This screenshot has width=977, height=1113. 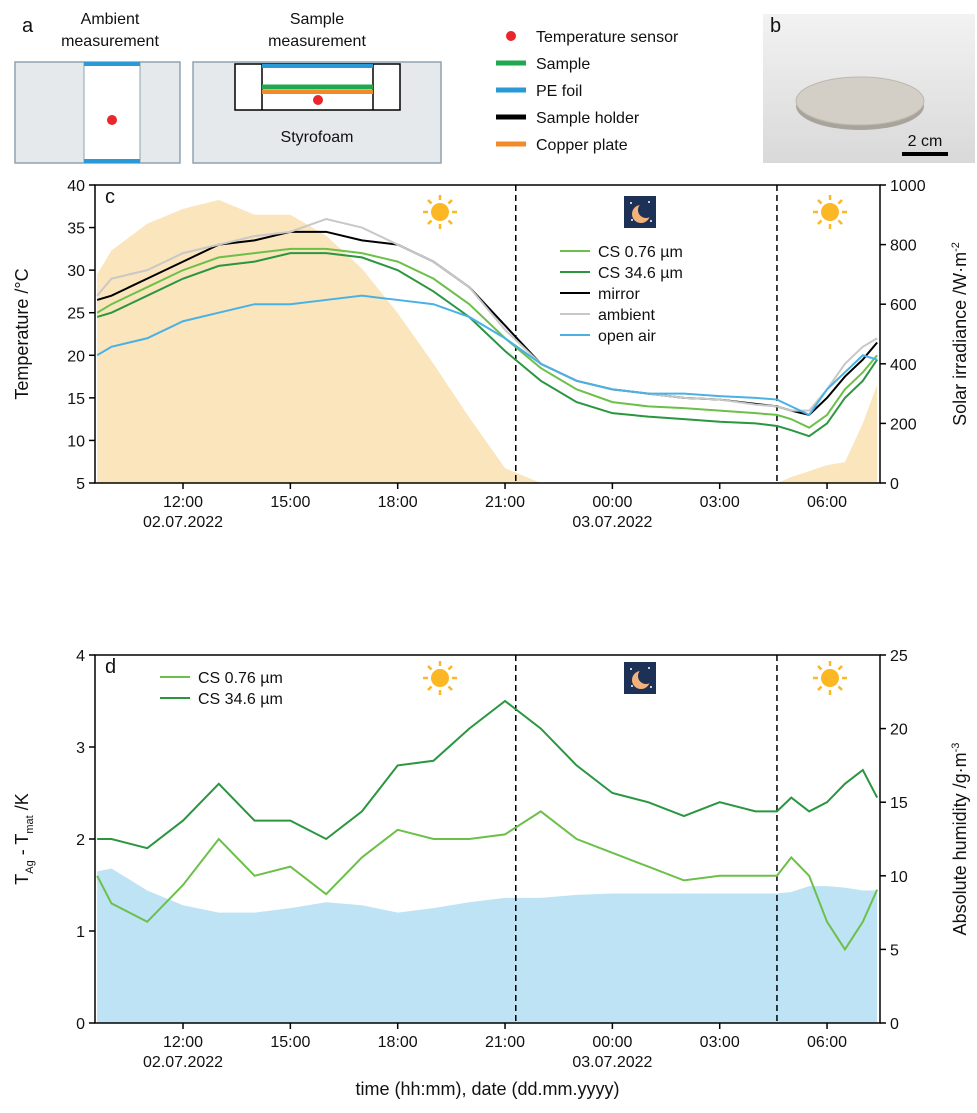 What do you see at coordinates (76, 229) in the screenshot?
I see `y-tick-label: 35` at bounding box center [76, 229].